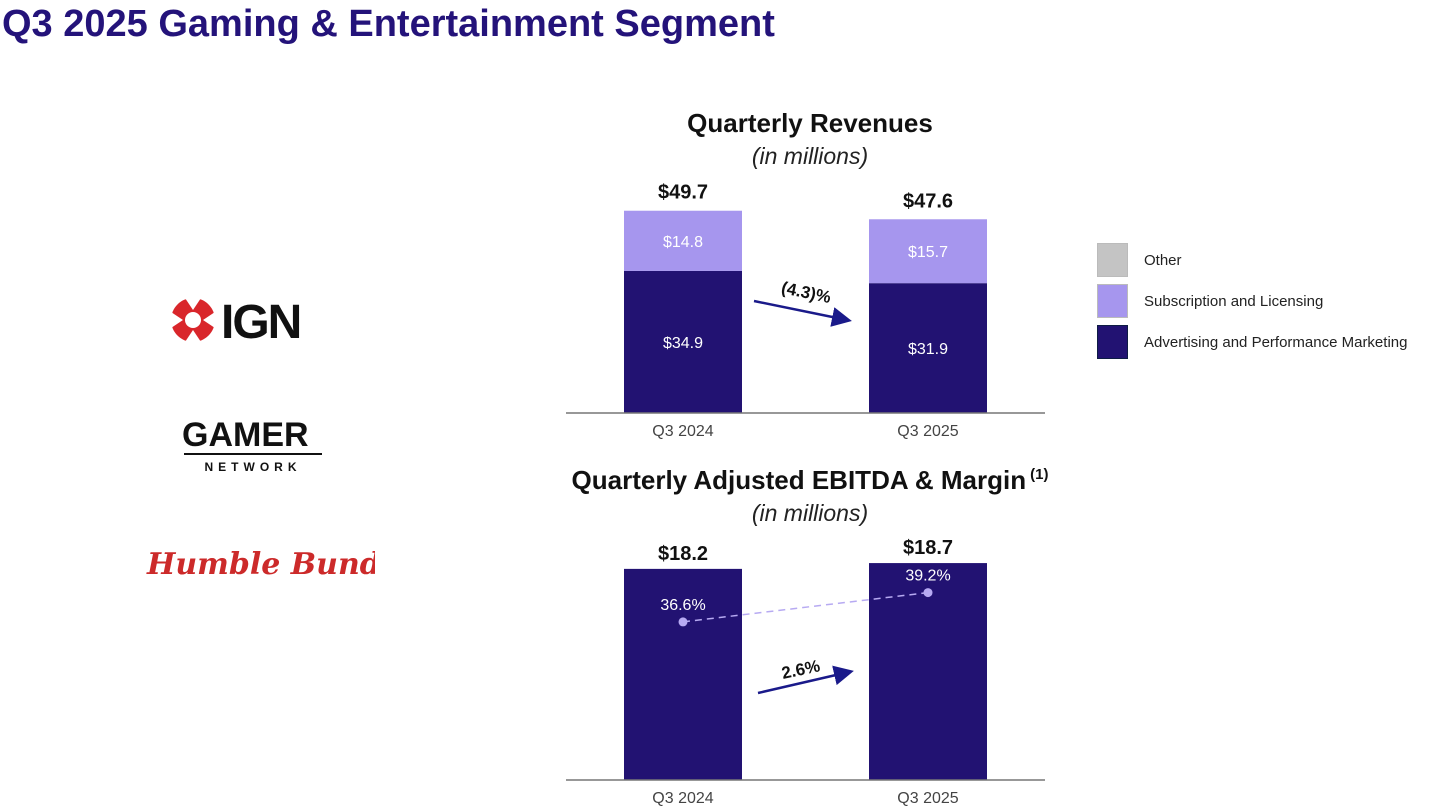 The width and height of the screenshot is (1456, 807). Describe the element at coordinates (799, 480) in the screenshot. I see `ebitda-title-text: Quarterly Adjusted EBITDA & Margin` at that location.